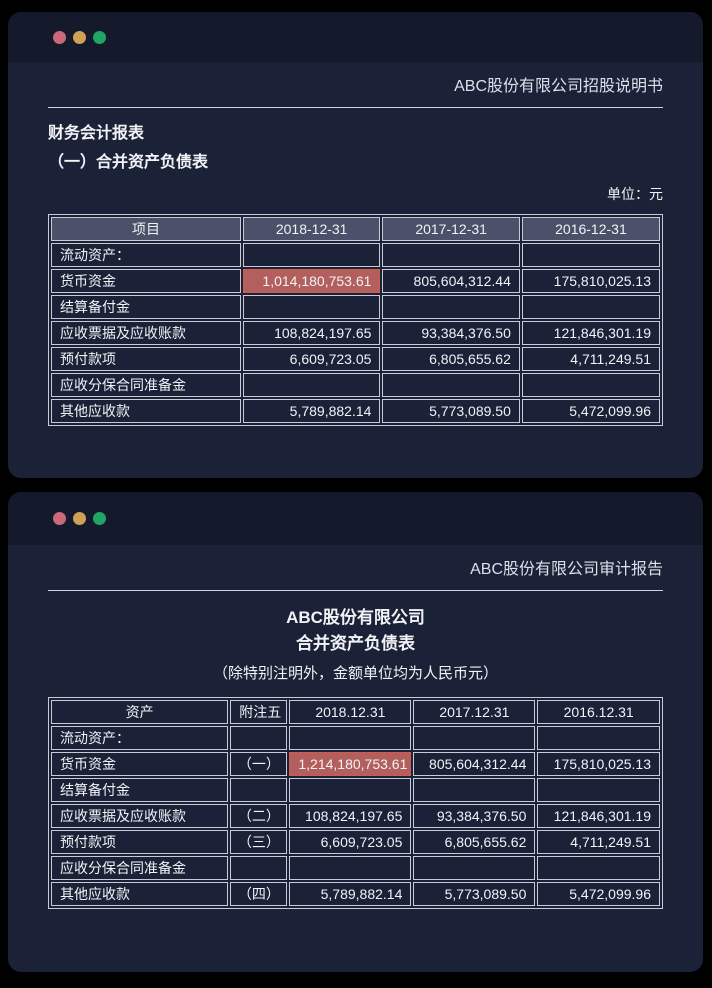  Describe the element at coordinates (598, 712) in the screenshot. I see `column-header: 2016.12.31` at that location.